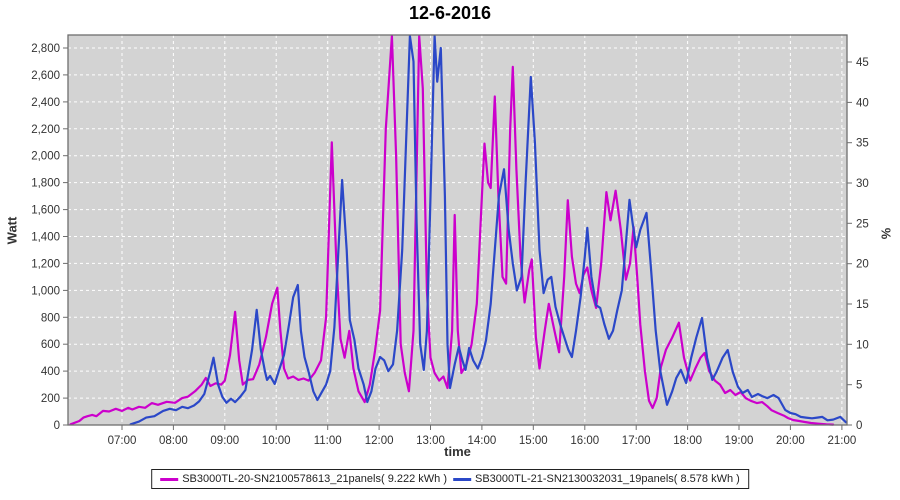 Image resolution: width=900 pixels, height=500 pixels. What do you see at coordinates (224, 441) in the screenshot?
I see `bottom-tick-label: 09:00` at bounding box center [224, 441].